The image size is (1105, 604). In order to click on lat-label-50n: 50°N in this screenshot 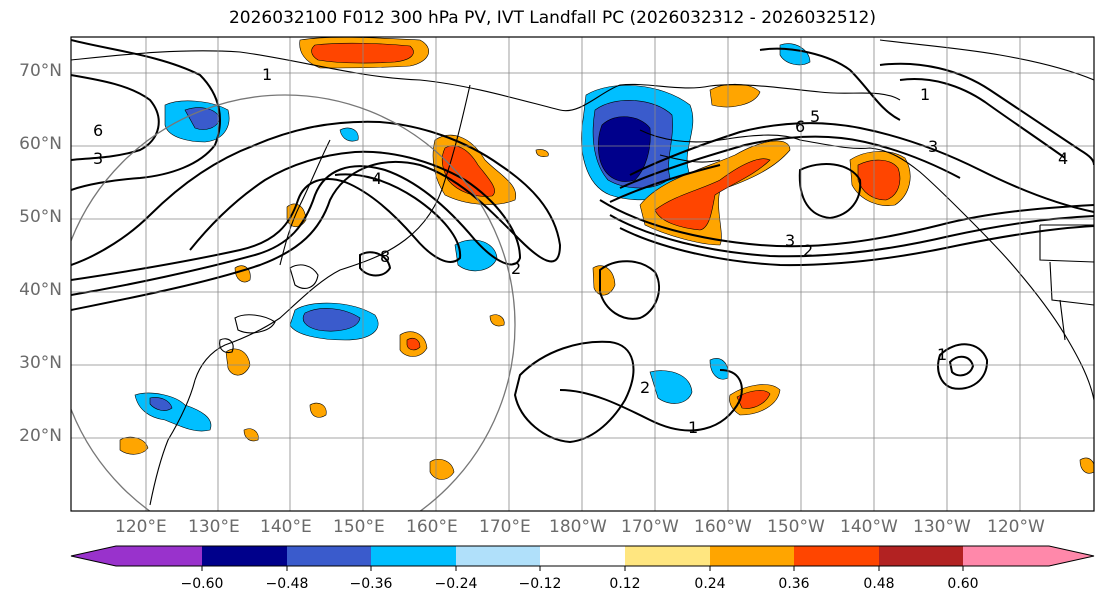, I will do `click(40, 217)`.